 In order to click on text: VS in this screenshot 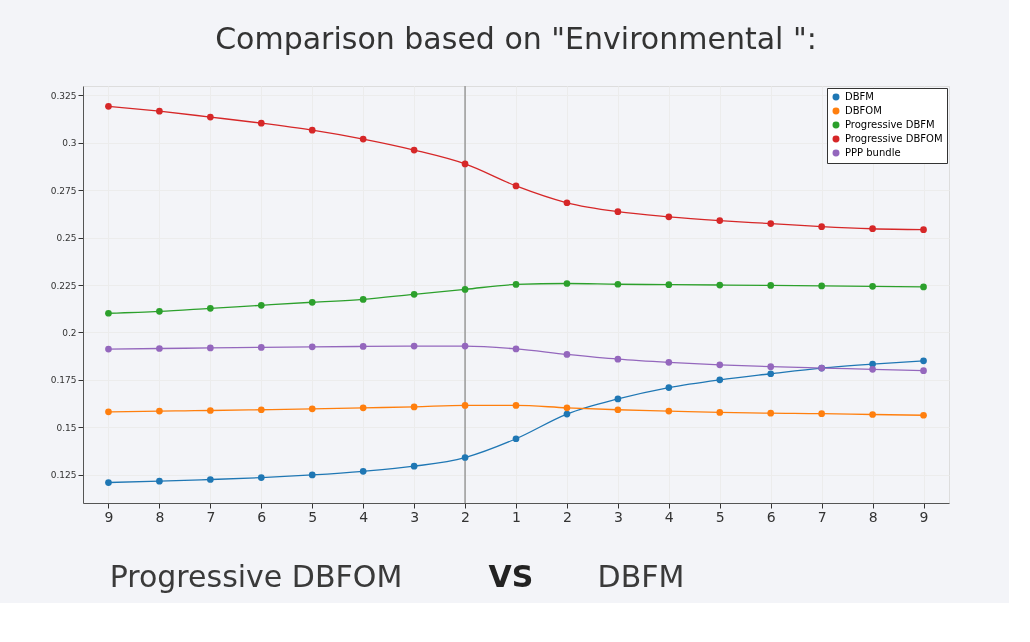, I will do `click(511, 576)`.